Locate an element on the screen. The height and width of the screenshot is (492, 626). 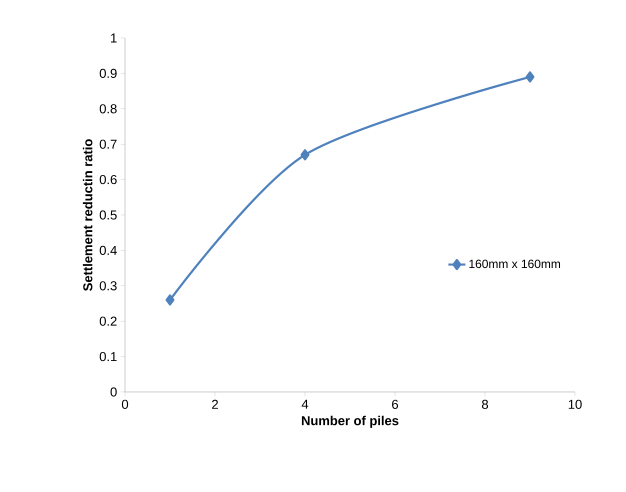
y-tick-label: 0.3 is located at coordinates (108, 285).